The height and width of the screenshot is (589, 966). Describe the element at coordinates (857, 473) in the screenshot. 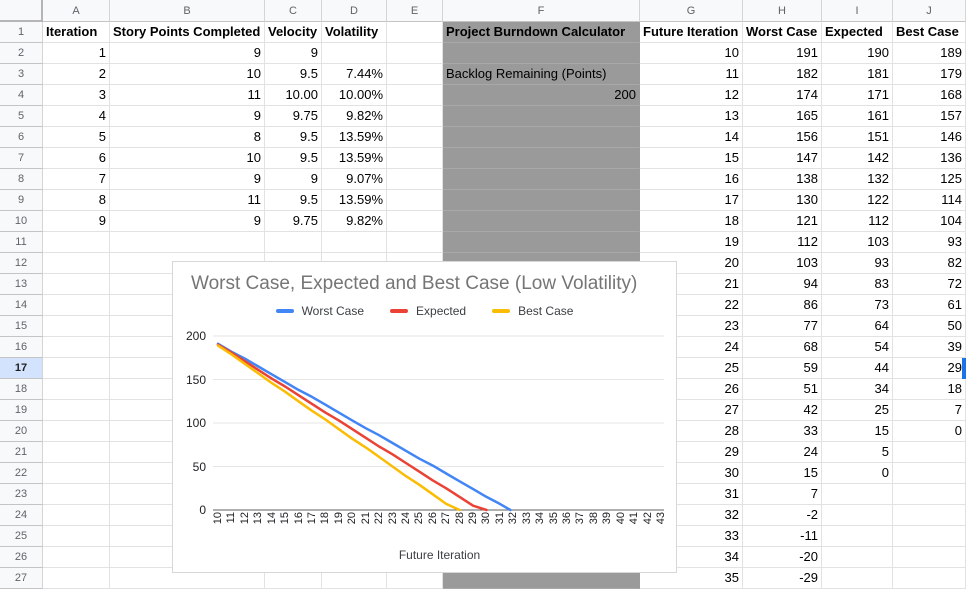

I see `cell-I22: 0` at that location.